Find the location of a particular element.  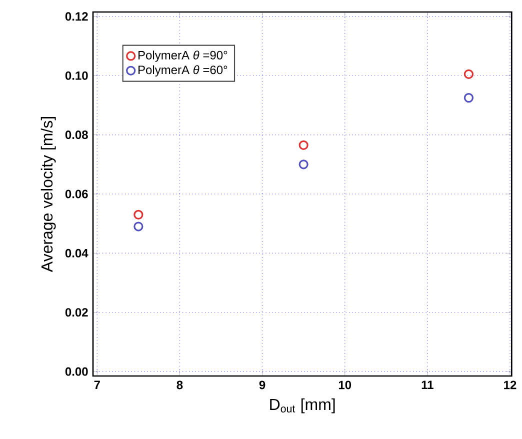

y-tick-label: 0.00 is located at coordinates (76, 371).